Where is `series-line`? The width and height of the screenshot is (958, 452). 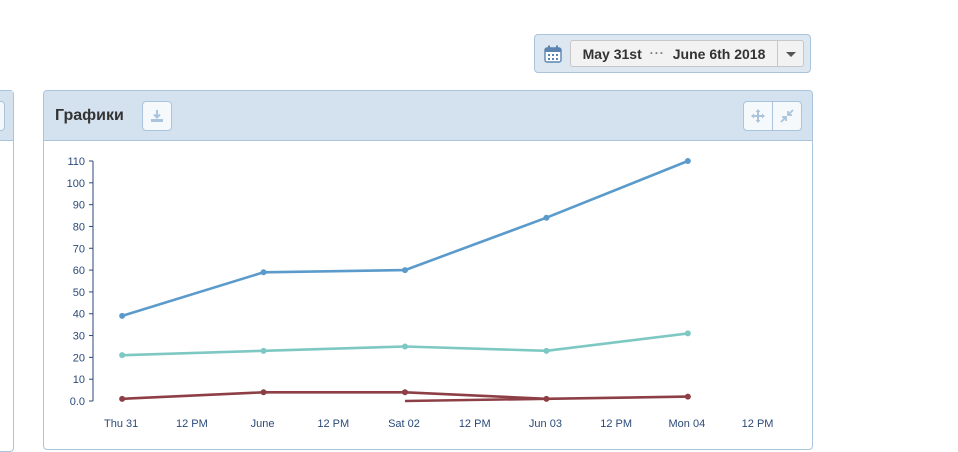
series-line is located at coordinates (475, 400).